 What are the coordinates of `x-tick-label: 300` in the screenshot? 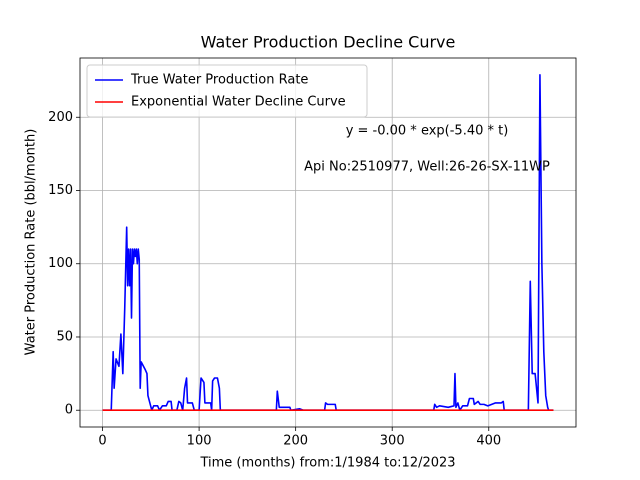 It's located at (392, 441).